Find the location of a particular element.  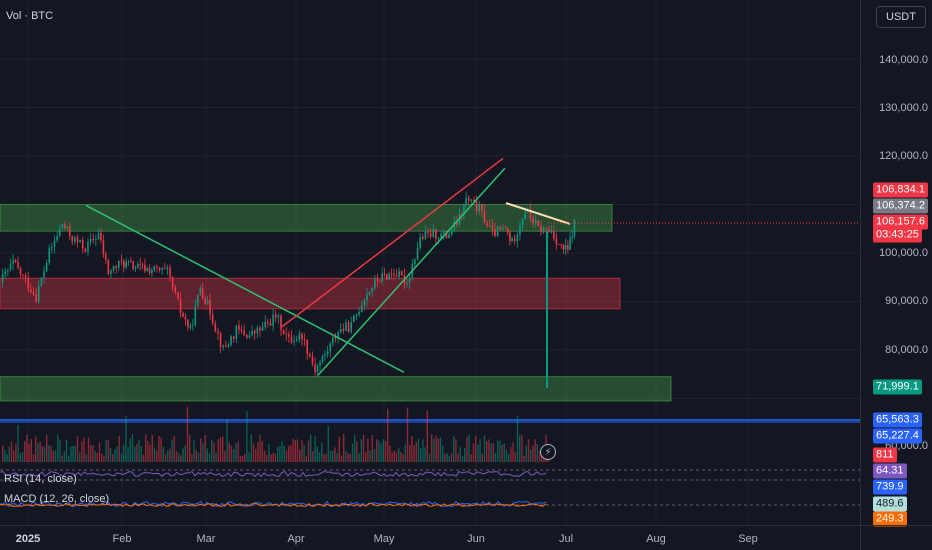

time-tick: 2025 is located at coordinates (28, 539).